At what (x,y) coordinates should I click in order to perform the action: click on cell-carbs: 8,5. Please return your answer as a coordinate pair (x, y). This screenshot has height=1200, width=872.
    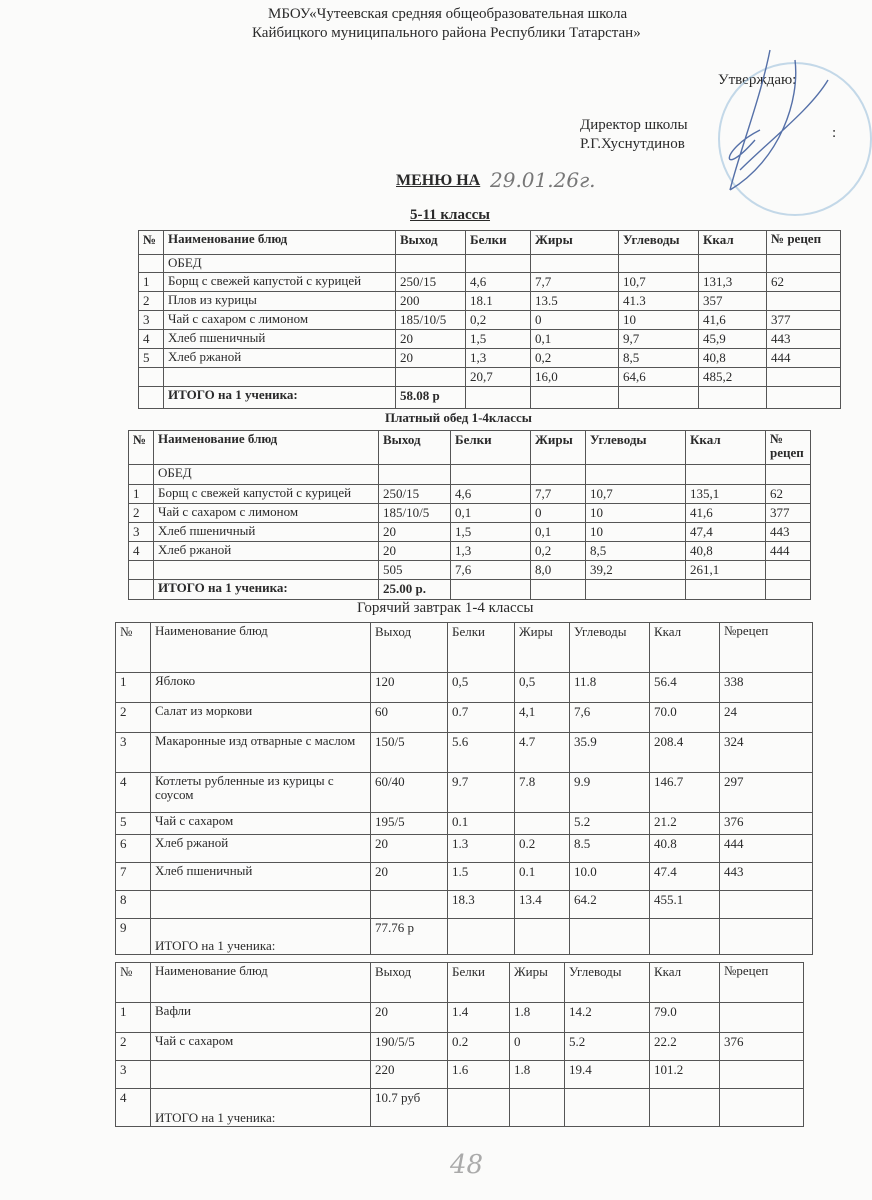
    Looking at the image, I should click on (635, 551).